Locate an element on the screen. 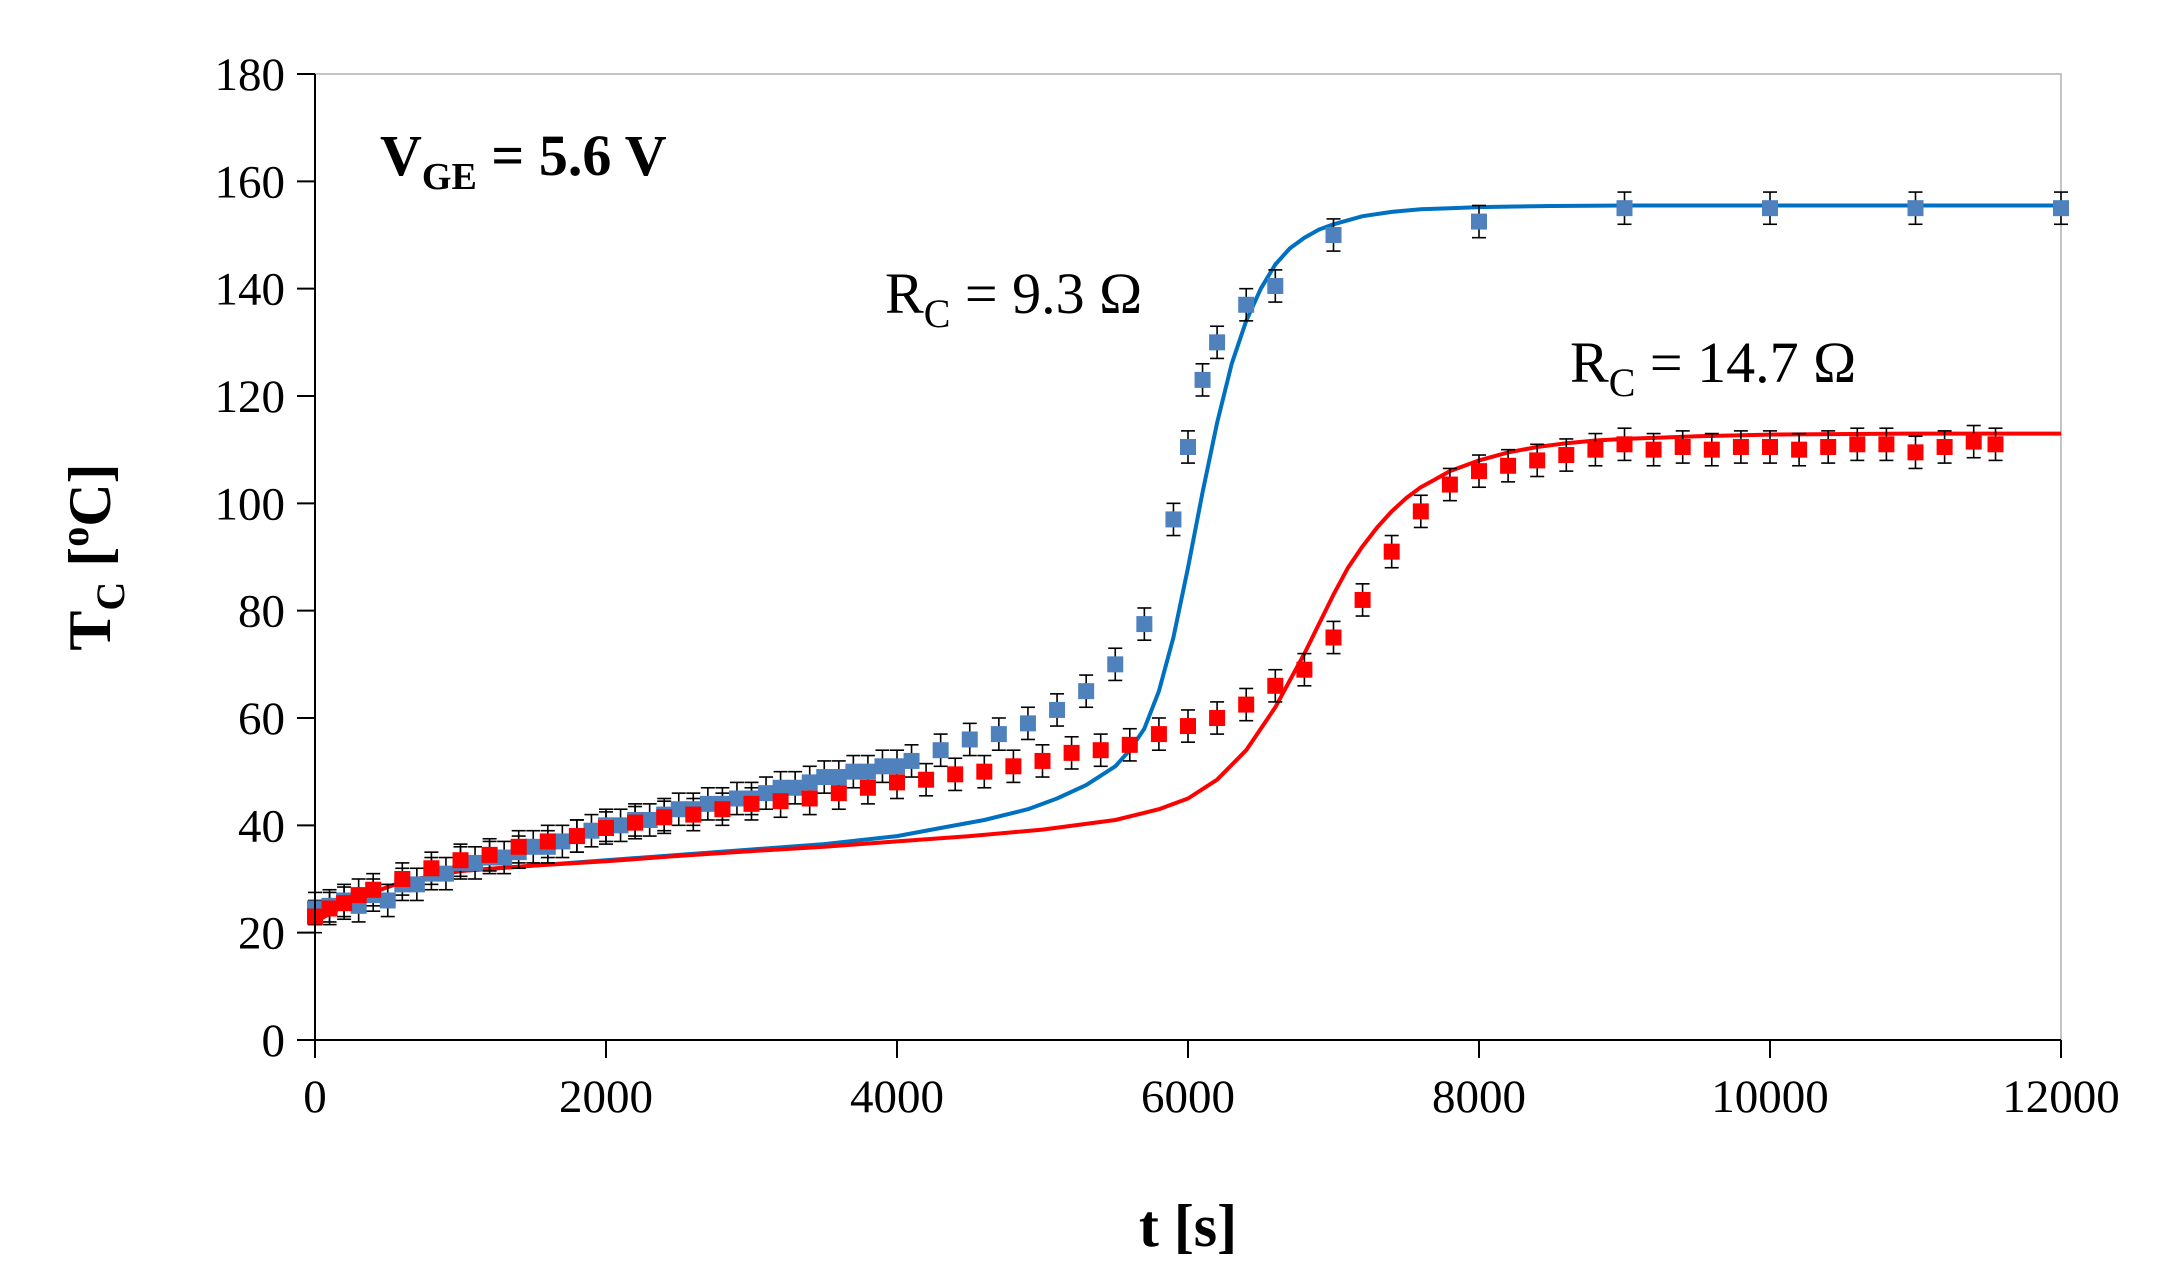 The image size is (2169, 1284). y-tick-label: 0 is located at coordinates (274, 1041).